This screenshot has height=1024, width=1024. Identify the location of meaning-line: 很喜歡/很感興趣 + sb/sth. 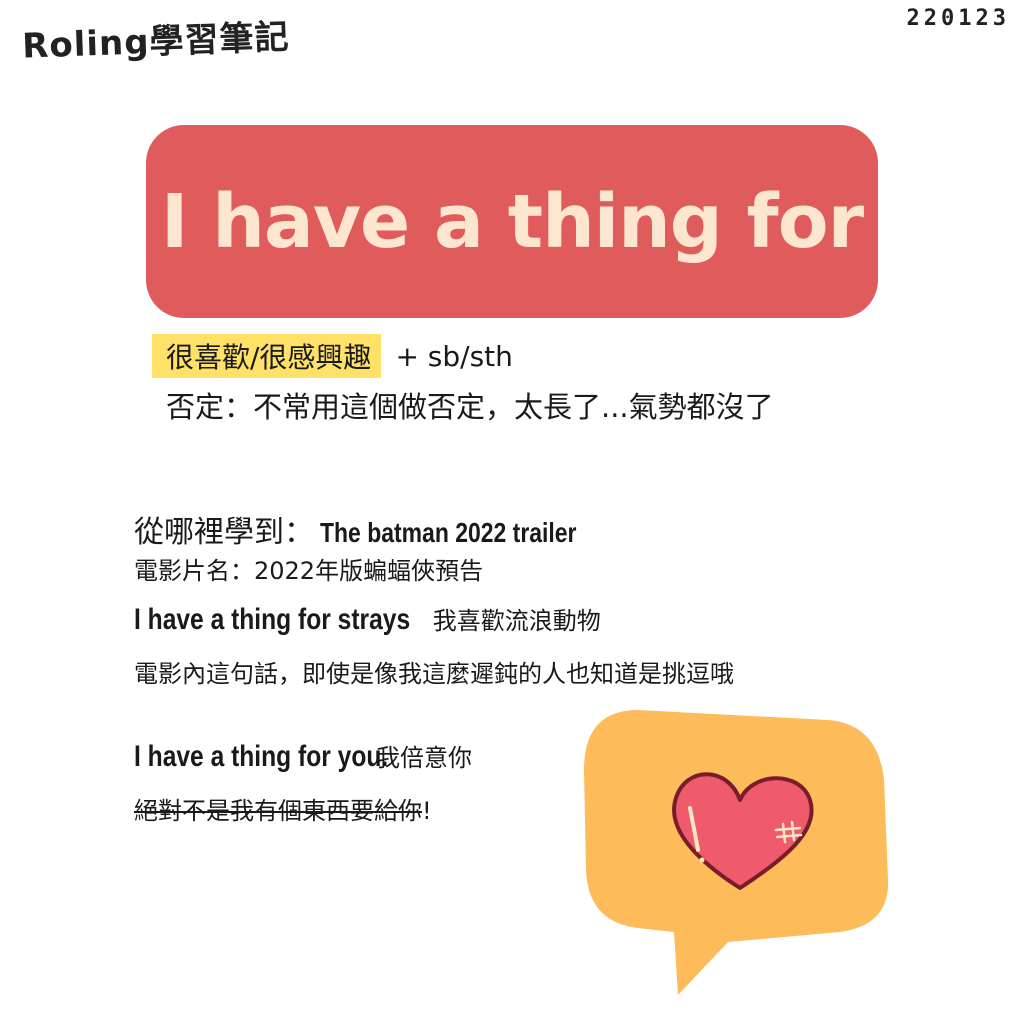
(332, 356).